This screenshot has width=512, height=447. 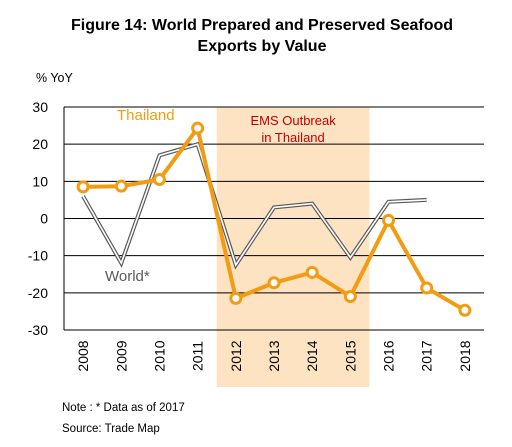 What do you see at coordinates (198, 356) in the screenshot?
I see `x-tick-label: 2011` at bounding box center [198, 356].